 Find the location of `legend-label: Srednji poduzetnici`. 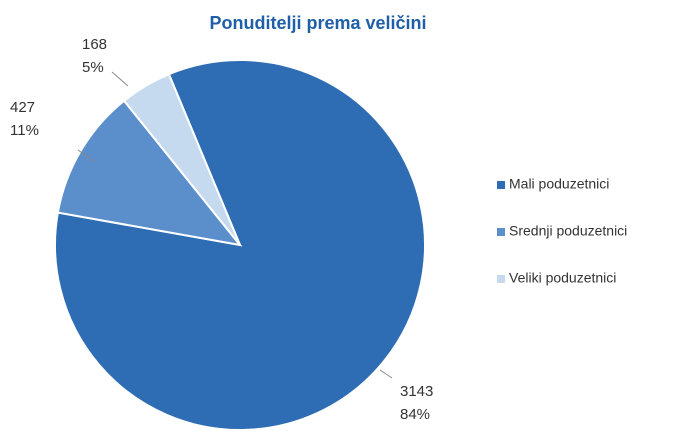

legend-label: Srednji poduzetnici is located at coordinates (568, 231).